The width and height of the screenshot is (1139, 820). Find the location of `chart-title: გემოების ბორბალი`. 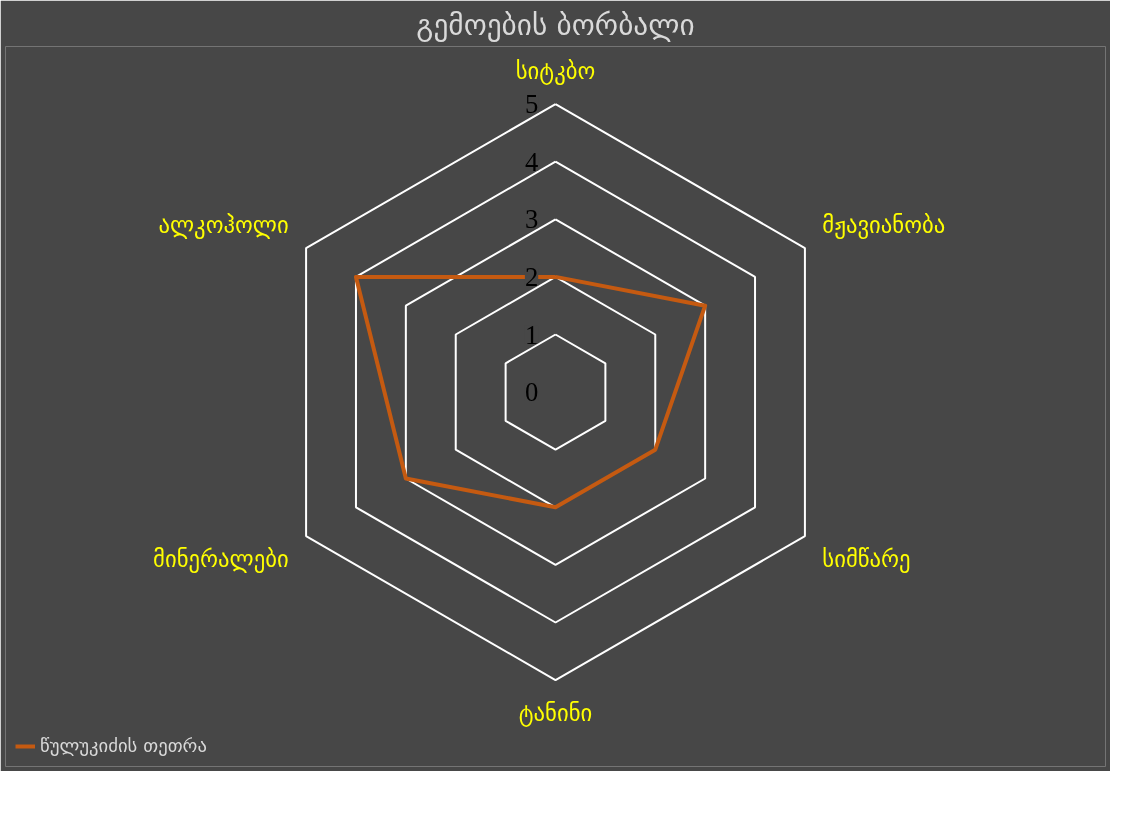

chart-title: გემოების ბორბალი is located at coordinates (555, 24).